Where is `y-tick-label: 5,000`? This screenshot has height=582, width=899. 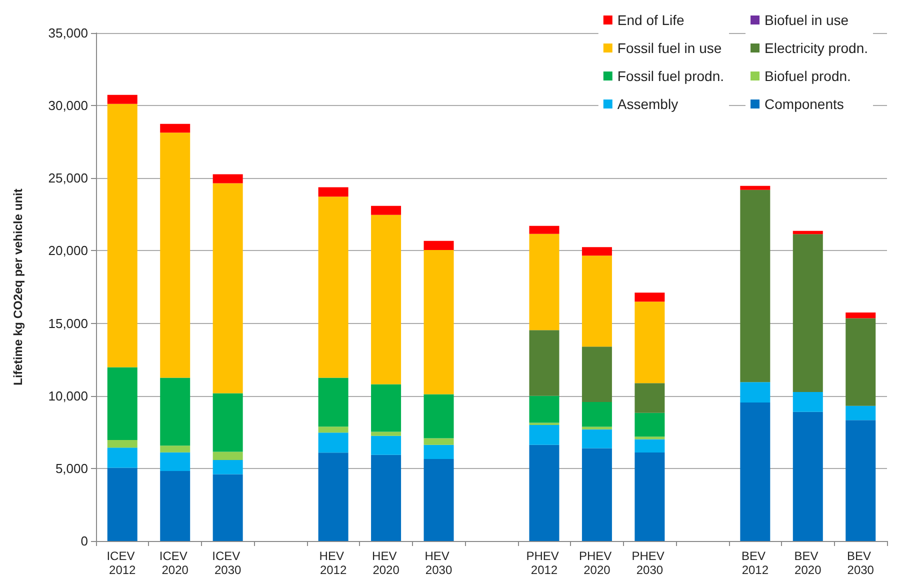
y-tick-label: 5,000 is located at coordinates (71, 468).